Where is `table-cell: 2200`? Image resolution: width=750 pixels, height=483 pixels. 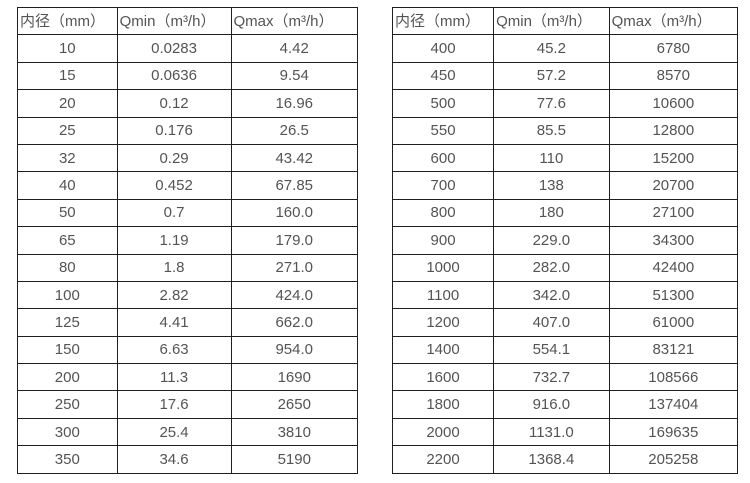
table-cell: 2200 is located at coordinates (443, 459).